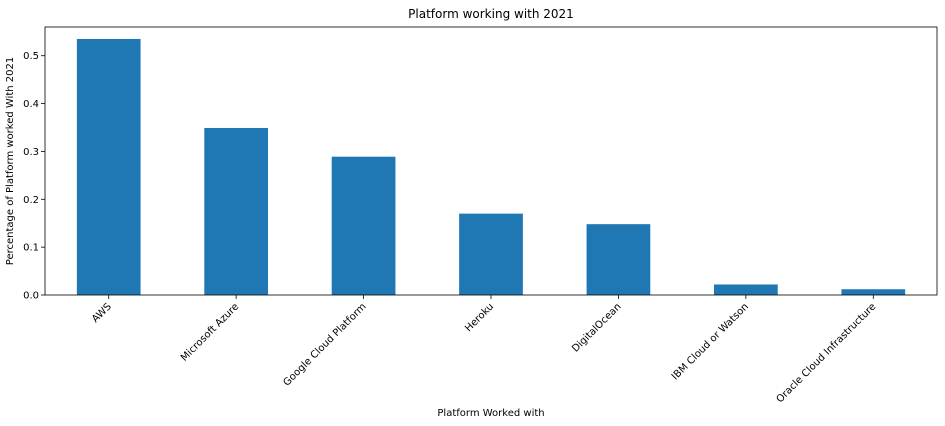 The height and width of the screenshot is (426, 945). I want to click on bar-ibm-cloud-or-watson, so click(746, 289).